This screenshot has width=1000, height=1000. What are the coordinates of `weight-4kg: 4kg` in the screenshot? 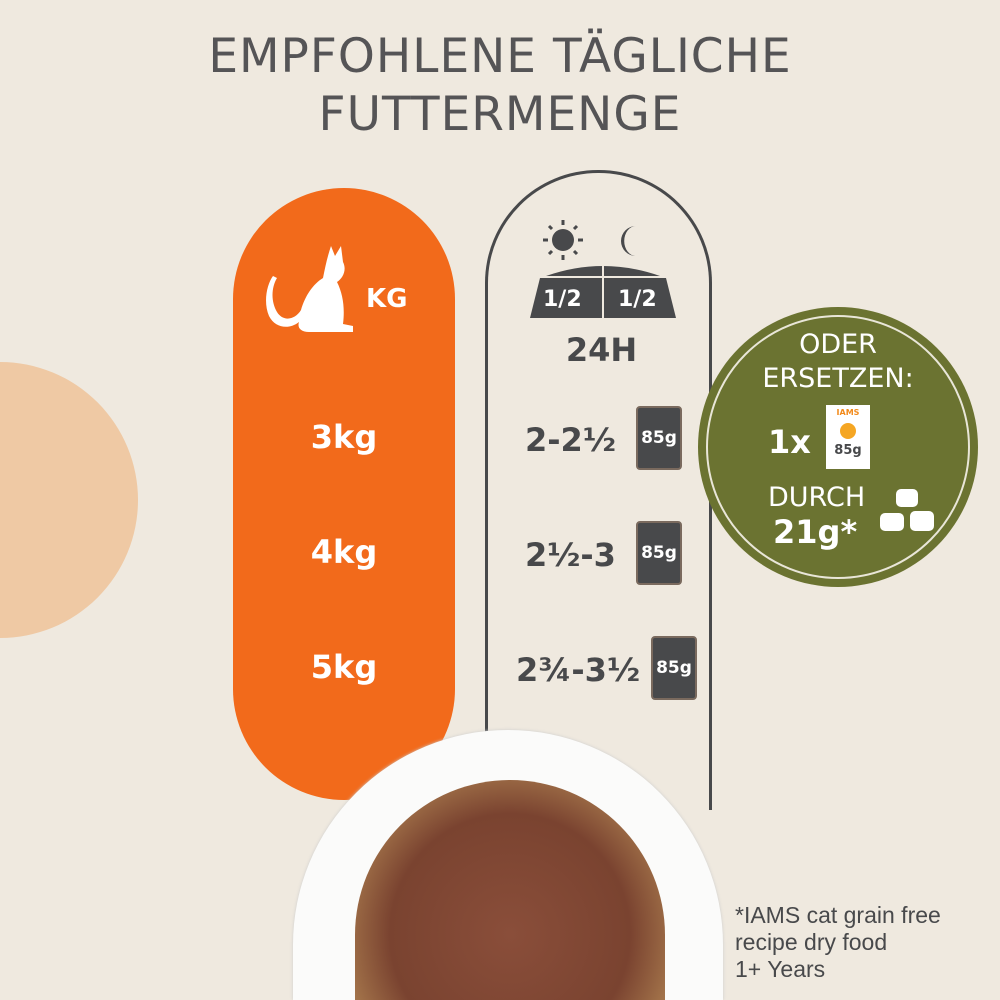 It's located at (344, 552).